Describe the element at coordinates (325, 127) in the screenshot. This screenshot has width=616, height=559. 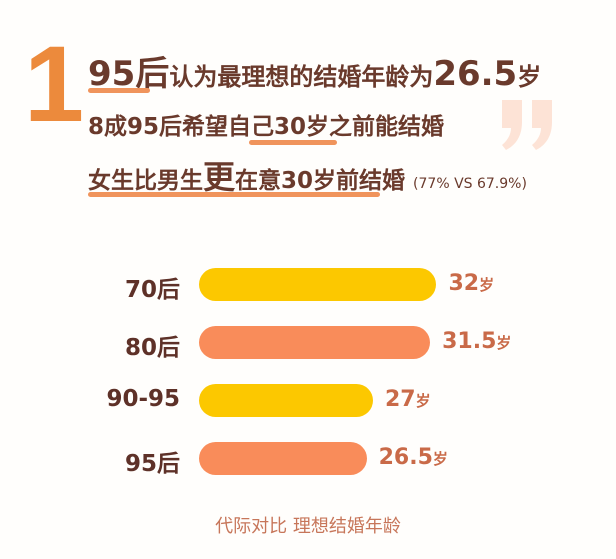
I see `line2-emphasis: 30岁之前` at that location.